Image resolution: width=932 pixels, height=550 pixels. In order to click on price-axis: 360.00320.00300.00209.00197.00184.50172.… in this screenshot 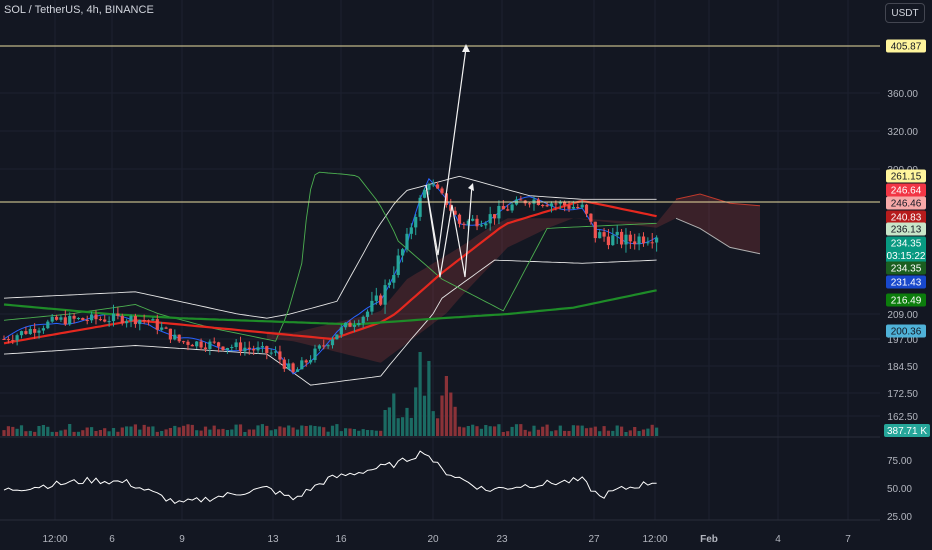, I will do `click(906, 275)`.